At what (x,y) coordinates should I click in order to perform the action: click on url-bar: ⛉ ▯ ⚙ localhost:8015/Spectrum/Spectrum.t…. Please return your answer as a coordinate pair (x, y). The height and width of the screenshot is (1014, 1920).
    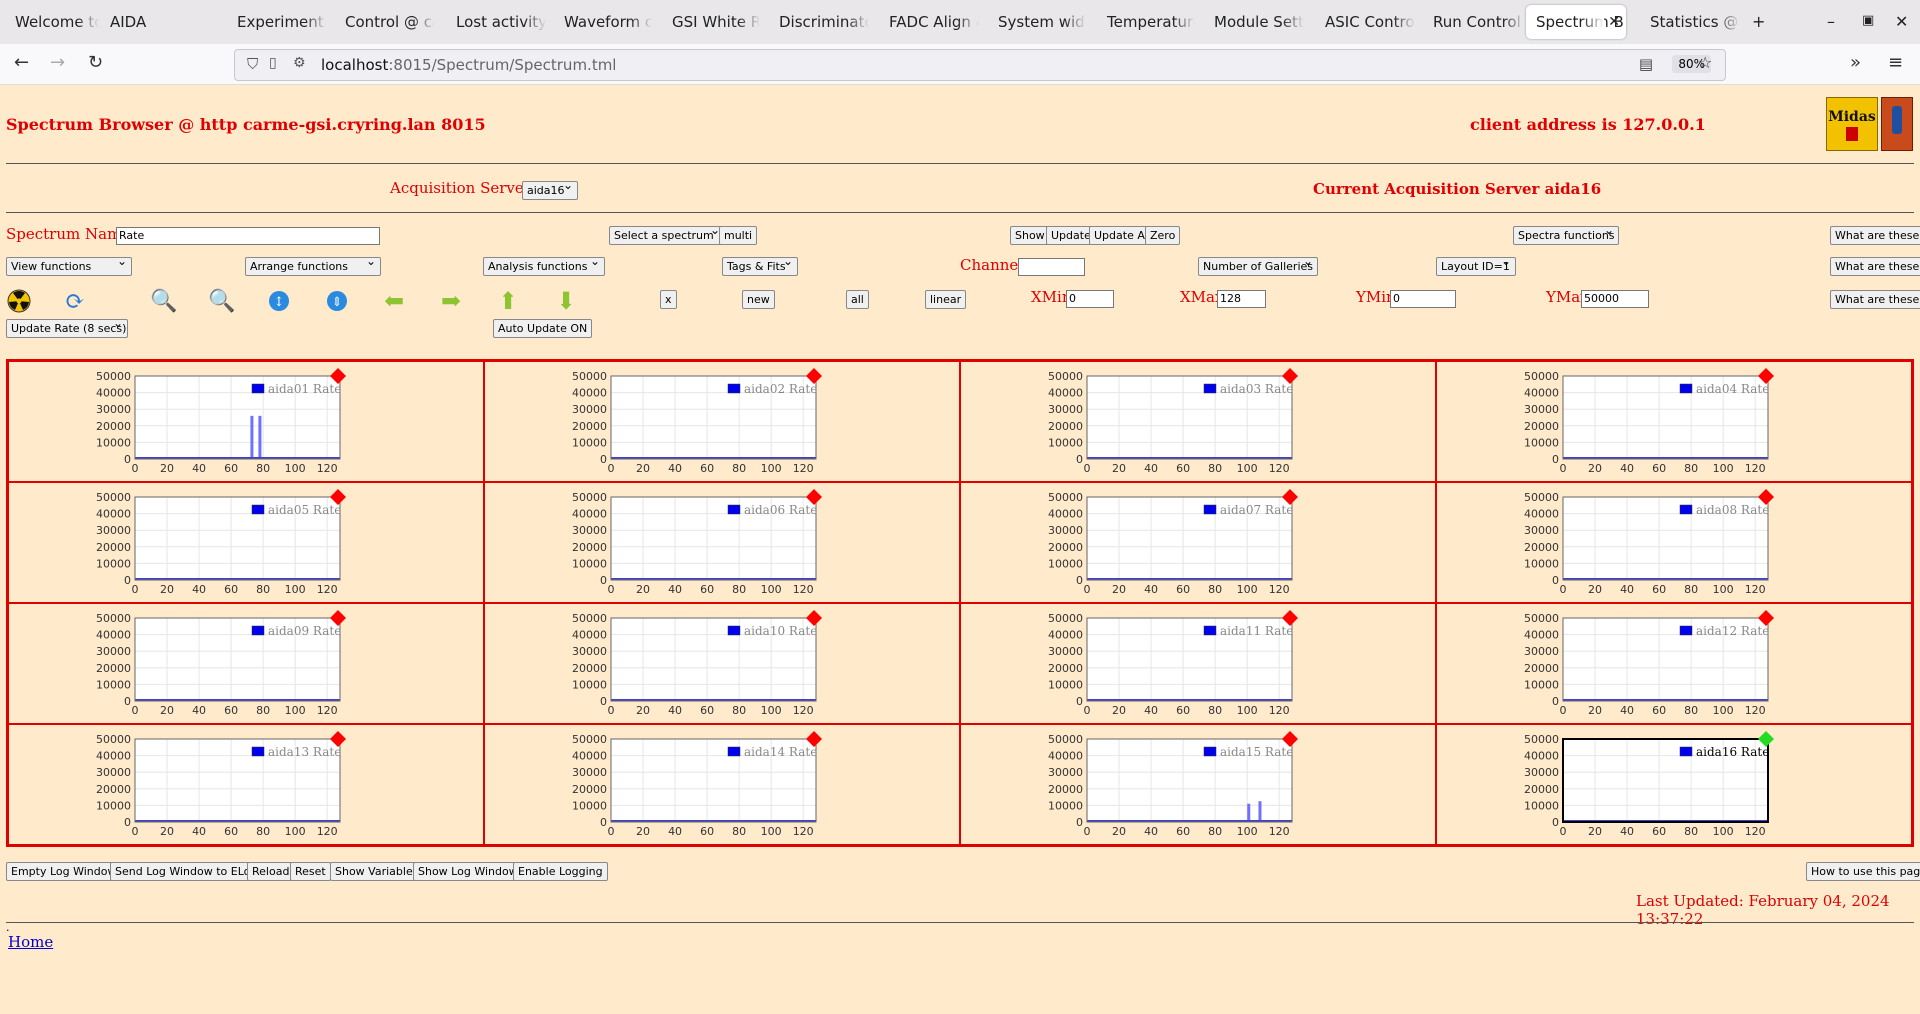
    Looking at the image, I should click on (980, 65).